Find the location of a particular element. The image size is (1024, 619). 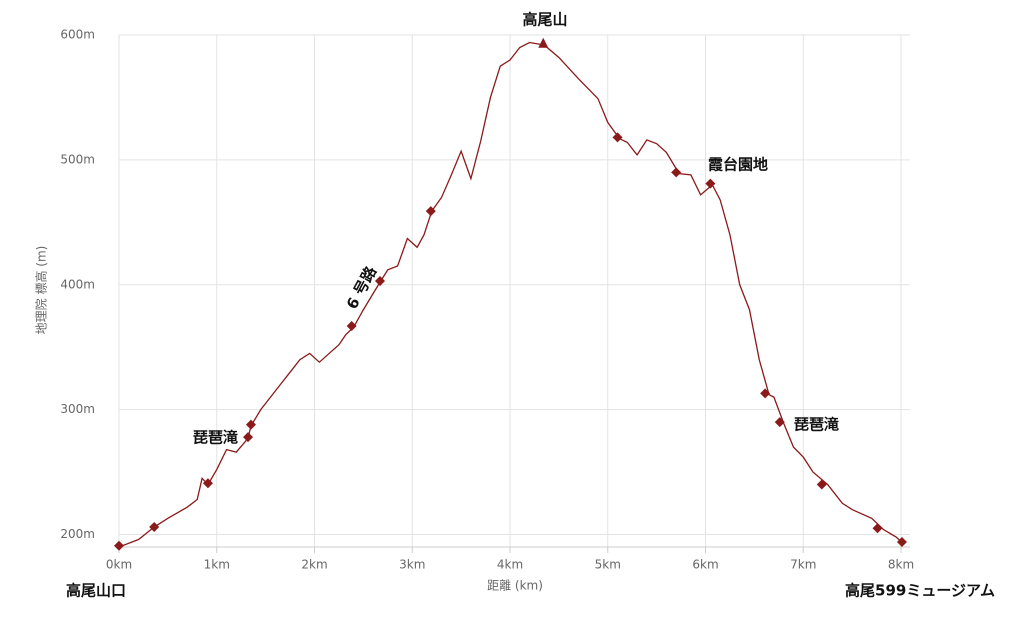

y-tick-label: 200m is located at coordinates (77, 534).